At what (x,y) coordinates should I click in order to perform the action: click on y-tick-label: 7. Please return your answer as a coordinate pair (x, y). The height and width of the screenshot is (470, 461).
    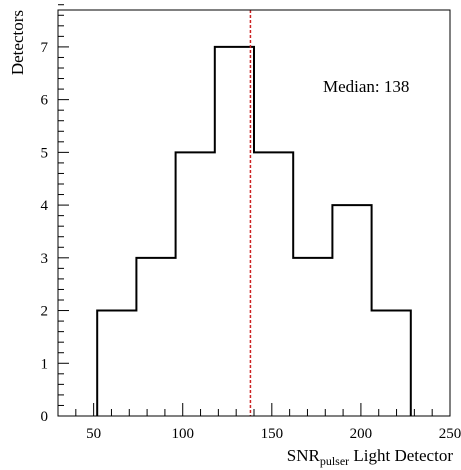
    Looking at the image, I should click on (45, 48).